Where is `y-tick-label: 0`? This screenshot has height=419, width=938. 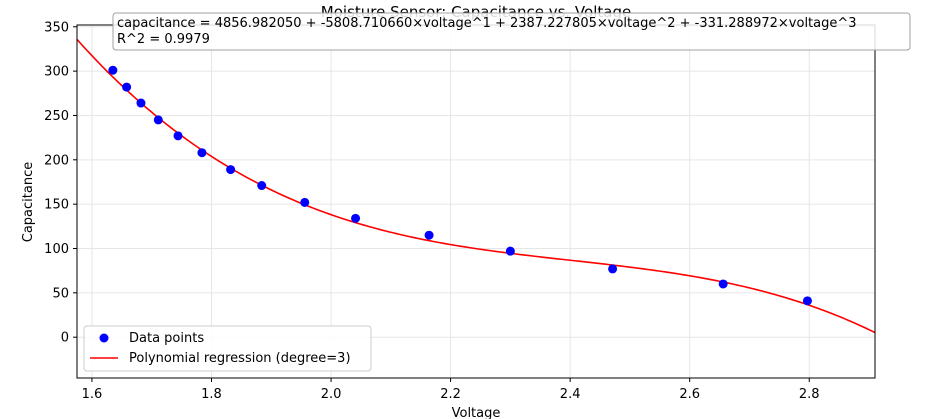 y-tick-label: 0 is located at coordinates (65, 338).